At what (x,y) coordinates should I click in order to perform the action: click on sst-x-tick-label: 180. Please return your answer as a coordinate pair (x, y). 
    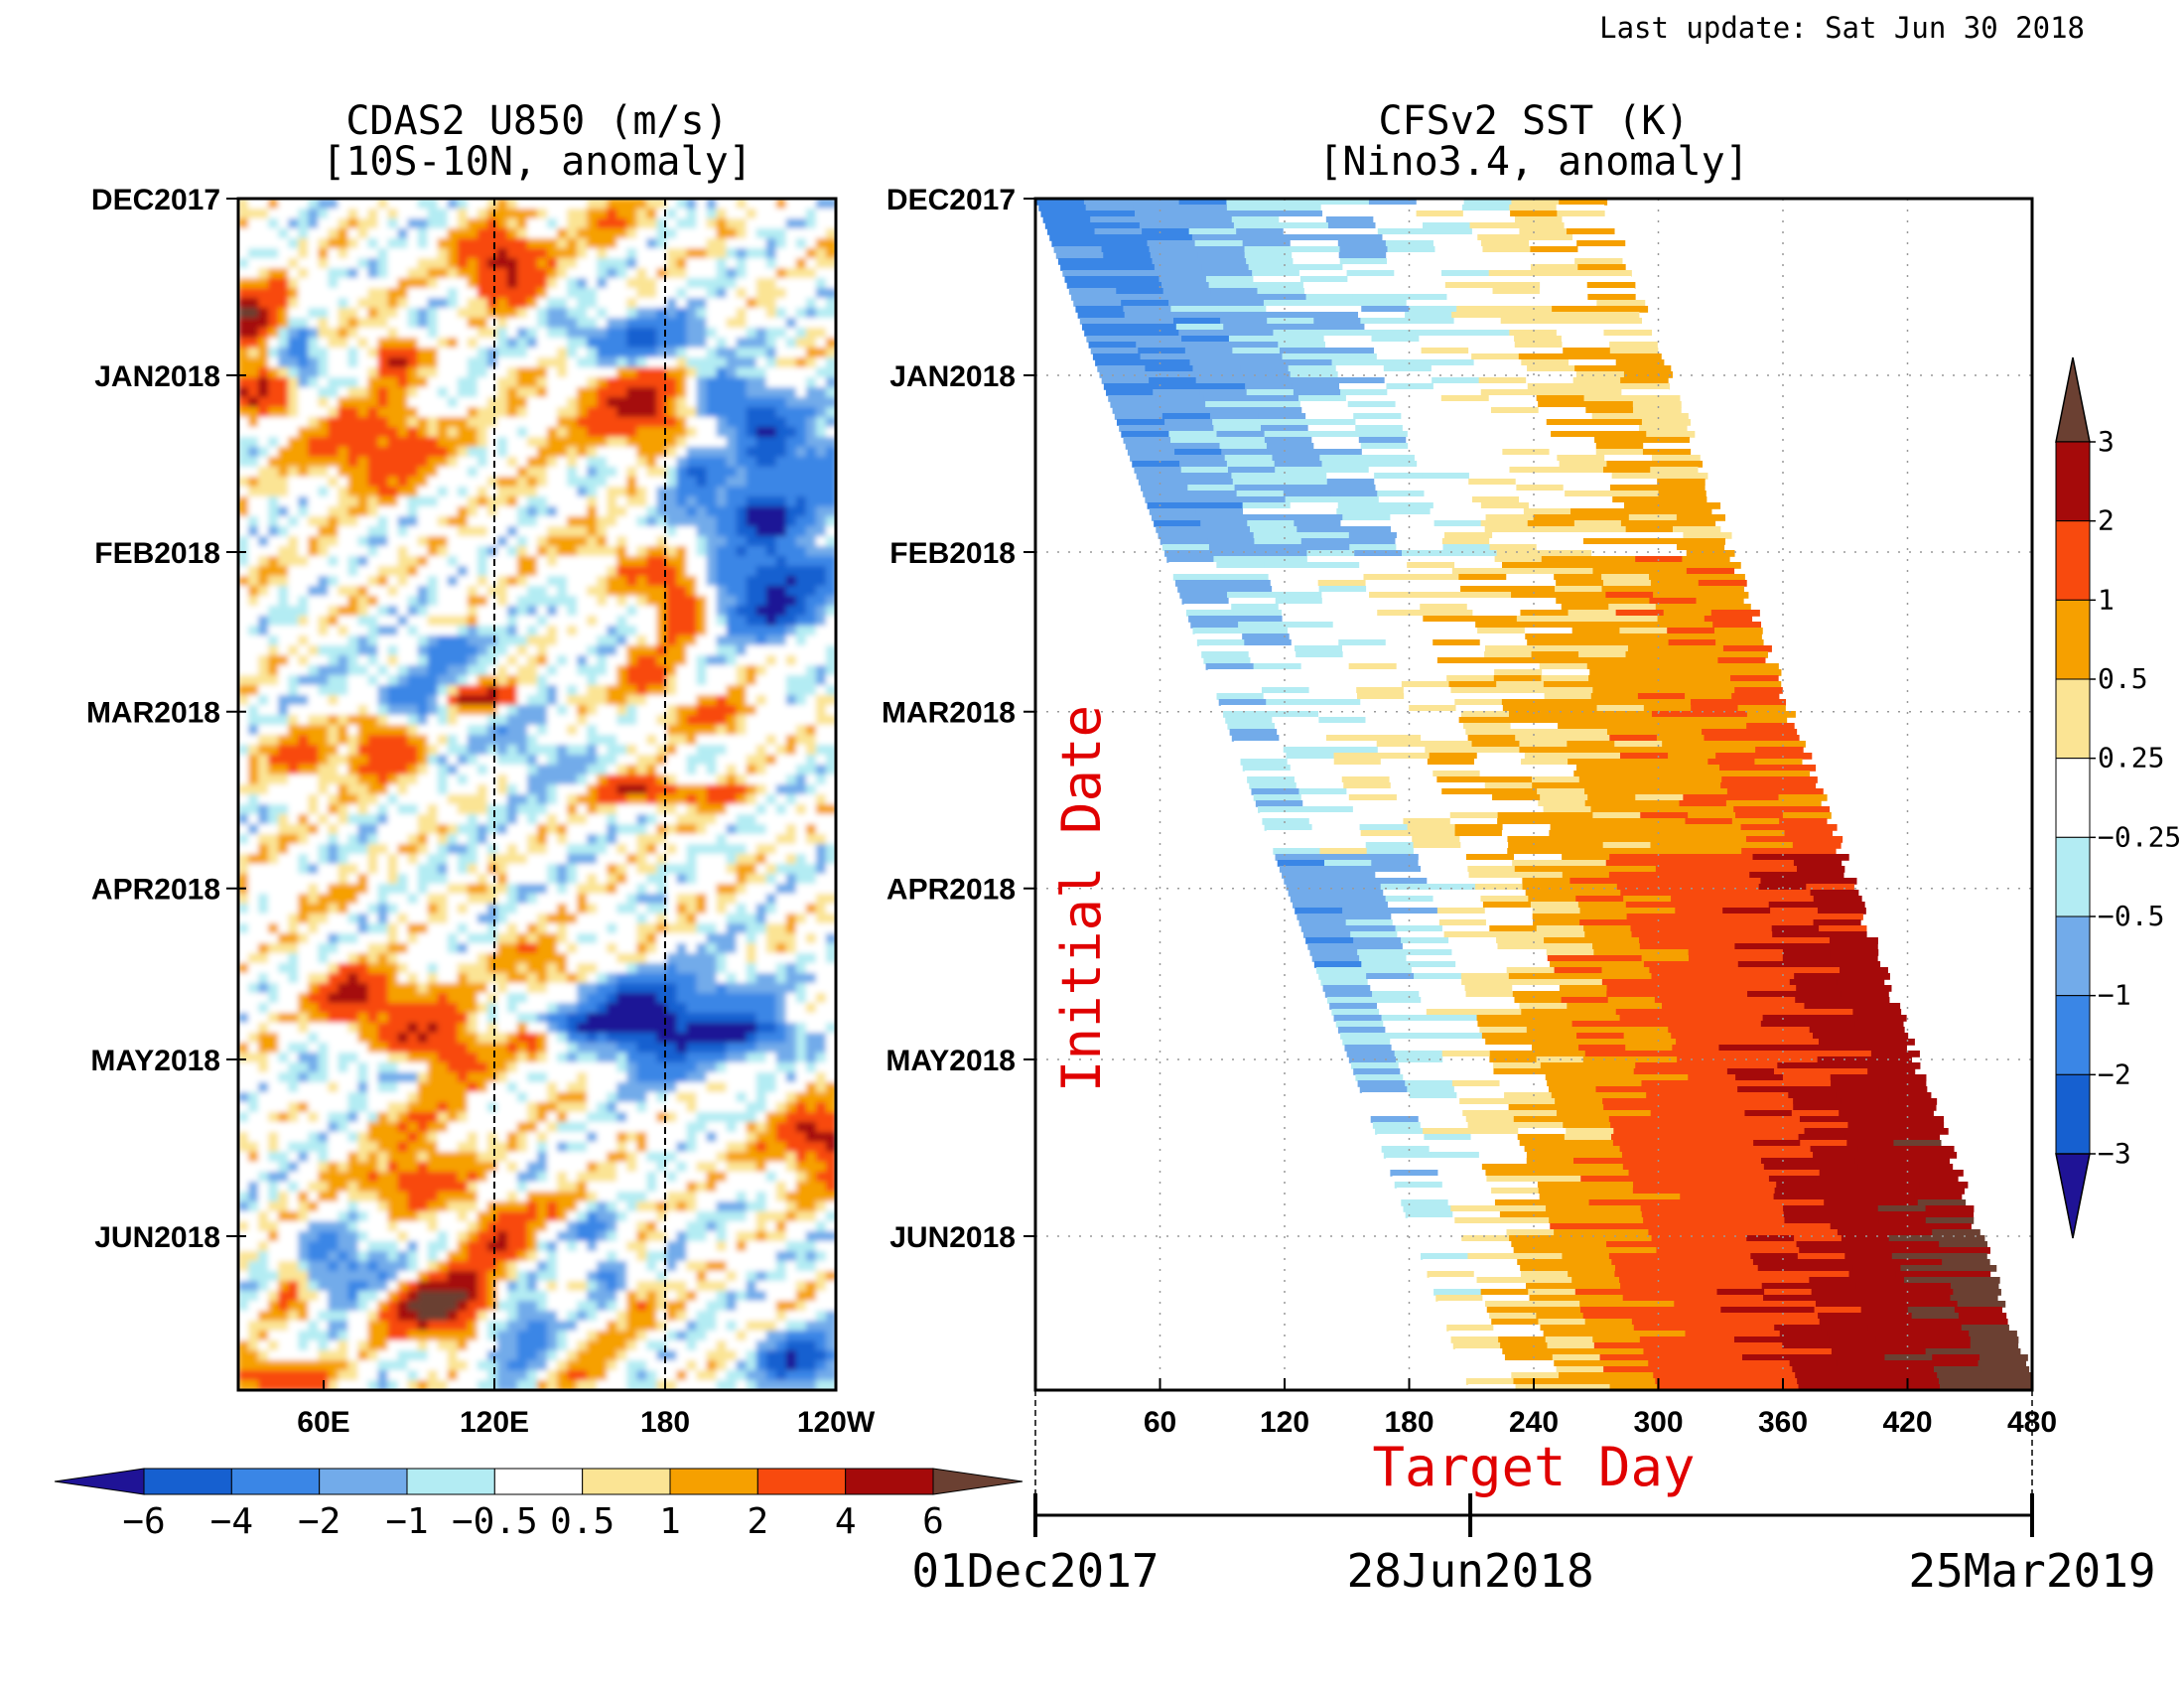
    Looking at the image, I should click on (1408, 1422).